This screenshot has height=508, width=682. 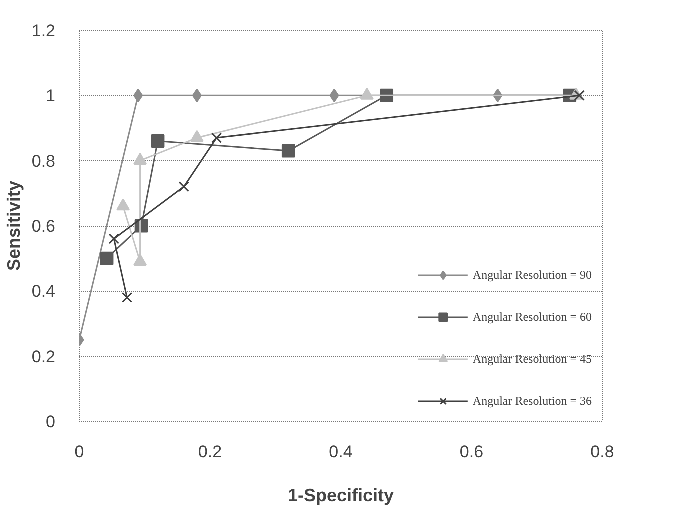 I want to click on y-tick-label: 0.2, so click(x=44, y=356).